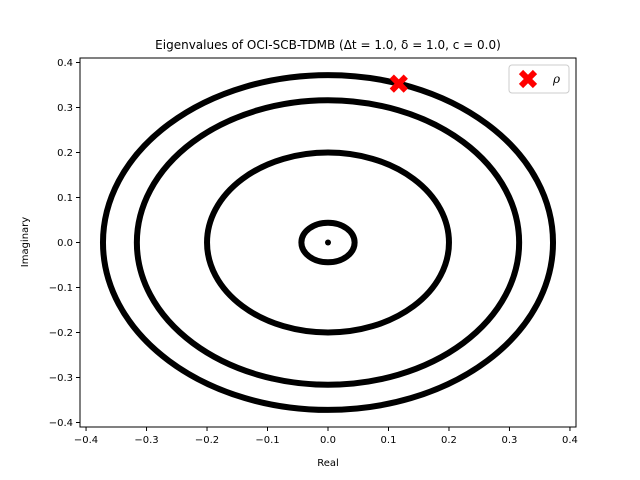  I want to click on legend-rho-marker, so click(528, 79).